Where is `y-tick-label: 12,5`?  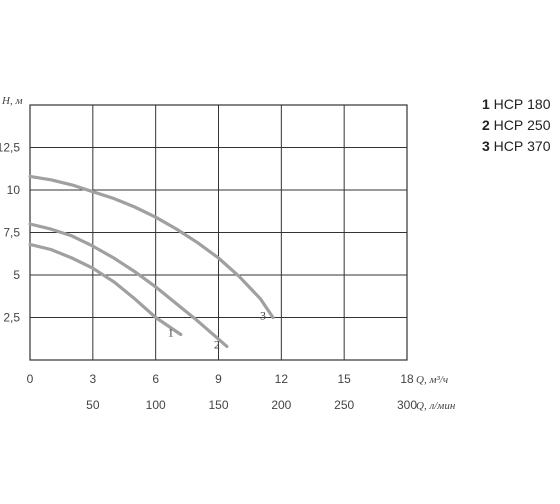 y-tick-label: 12,5 is located at coordinates (10, 148).